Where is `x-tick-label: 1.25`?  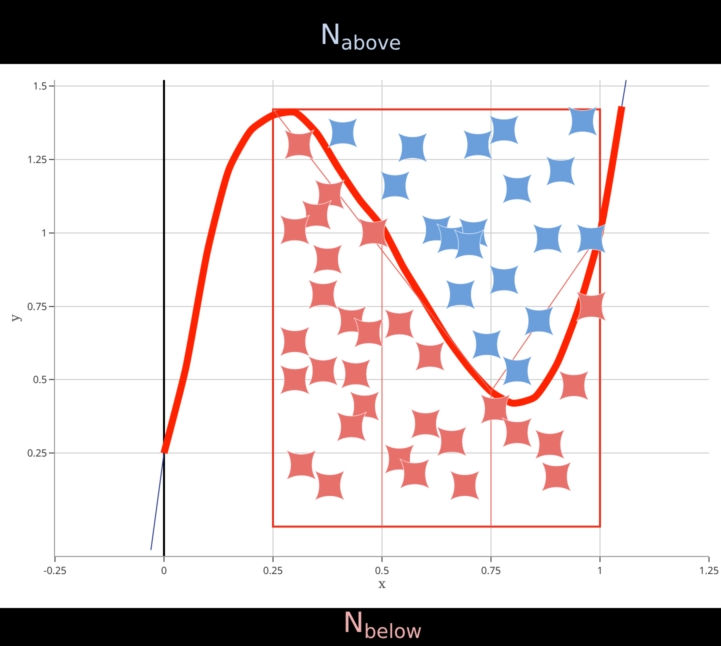
x-tick-label: 1.25 is located at coordinates (709, 570).